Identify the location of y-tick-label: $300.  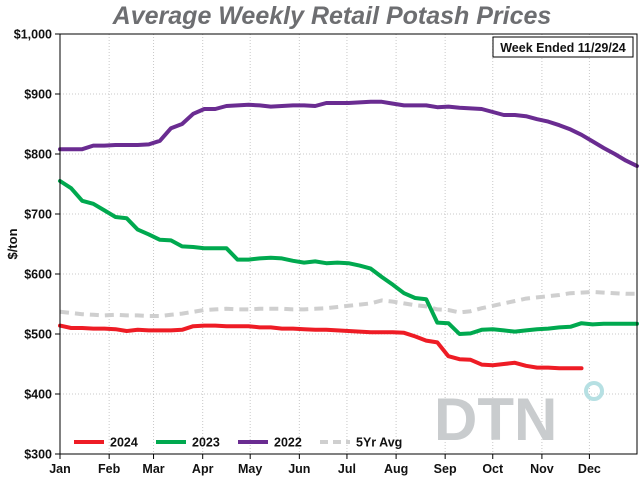
(38, 455).